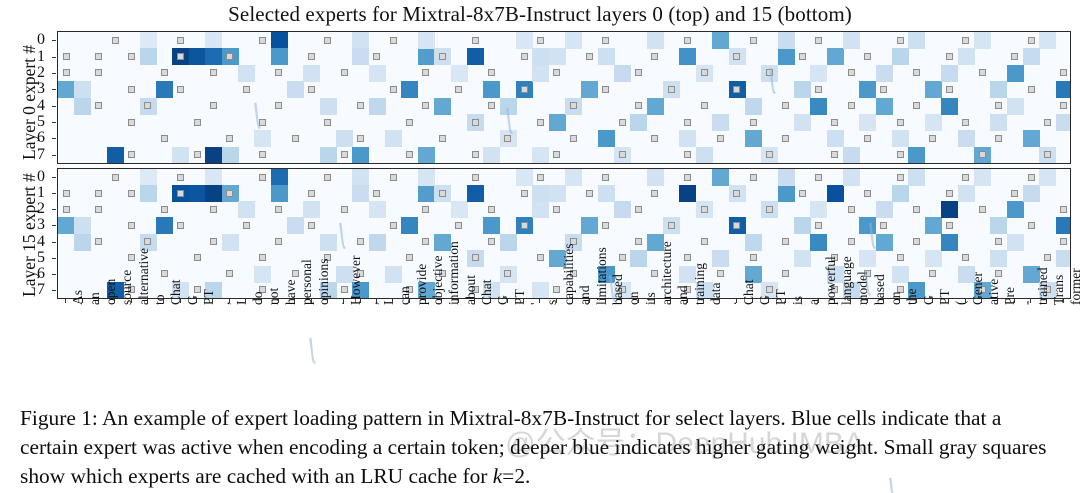 This screenshot has height=493, width=1080. I want to click on y-tick-mark, so click(54, 258).